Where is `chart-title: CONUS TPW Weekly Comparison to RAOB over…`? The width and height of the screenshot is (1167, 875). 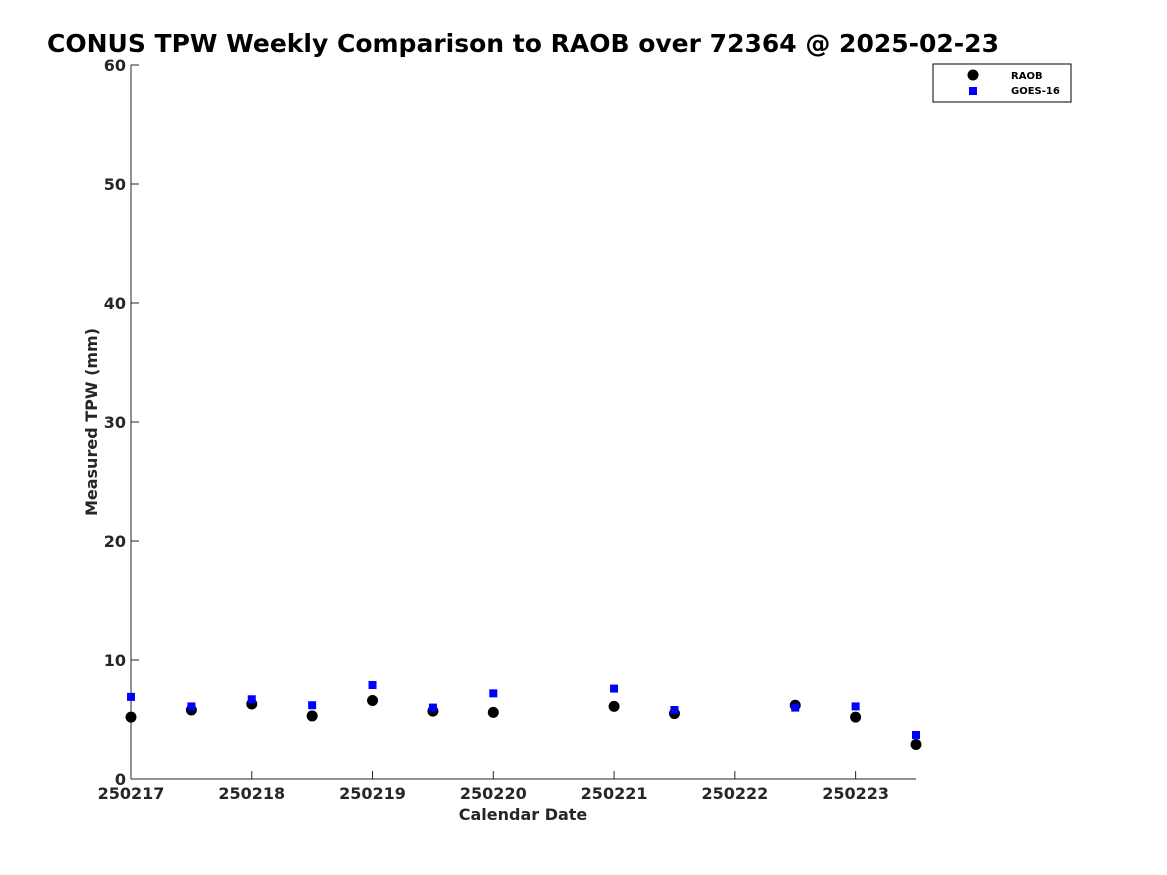
chart-title: CONUS TPW Weekly Comparison to RAOB over… is located at coordinates (523, 43).